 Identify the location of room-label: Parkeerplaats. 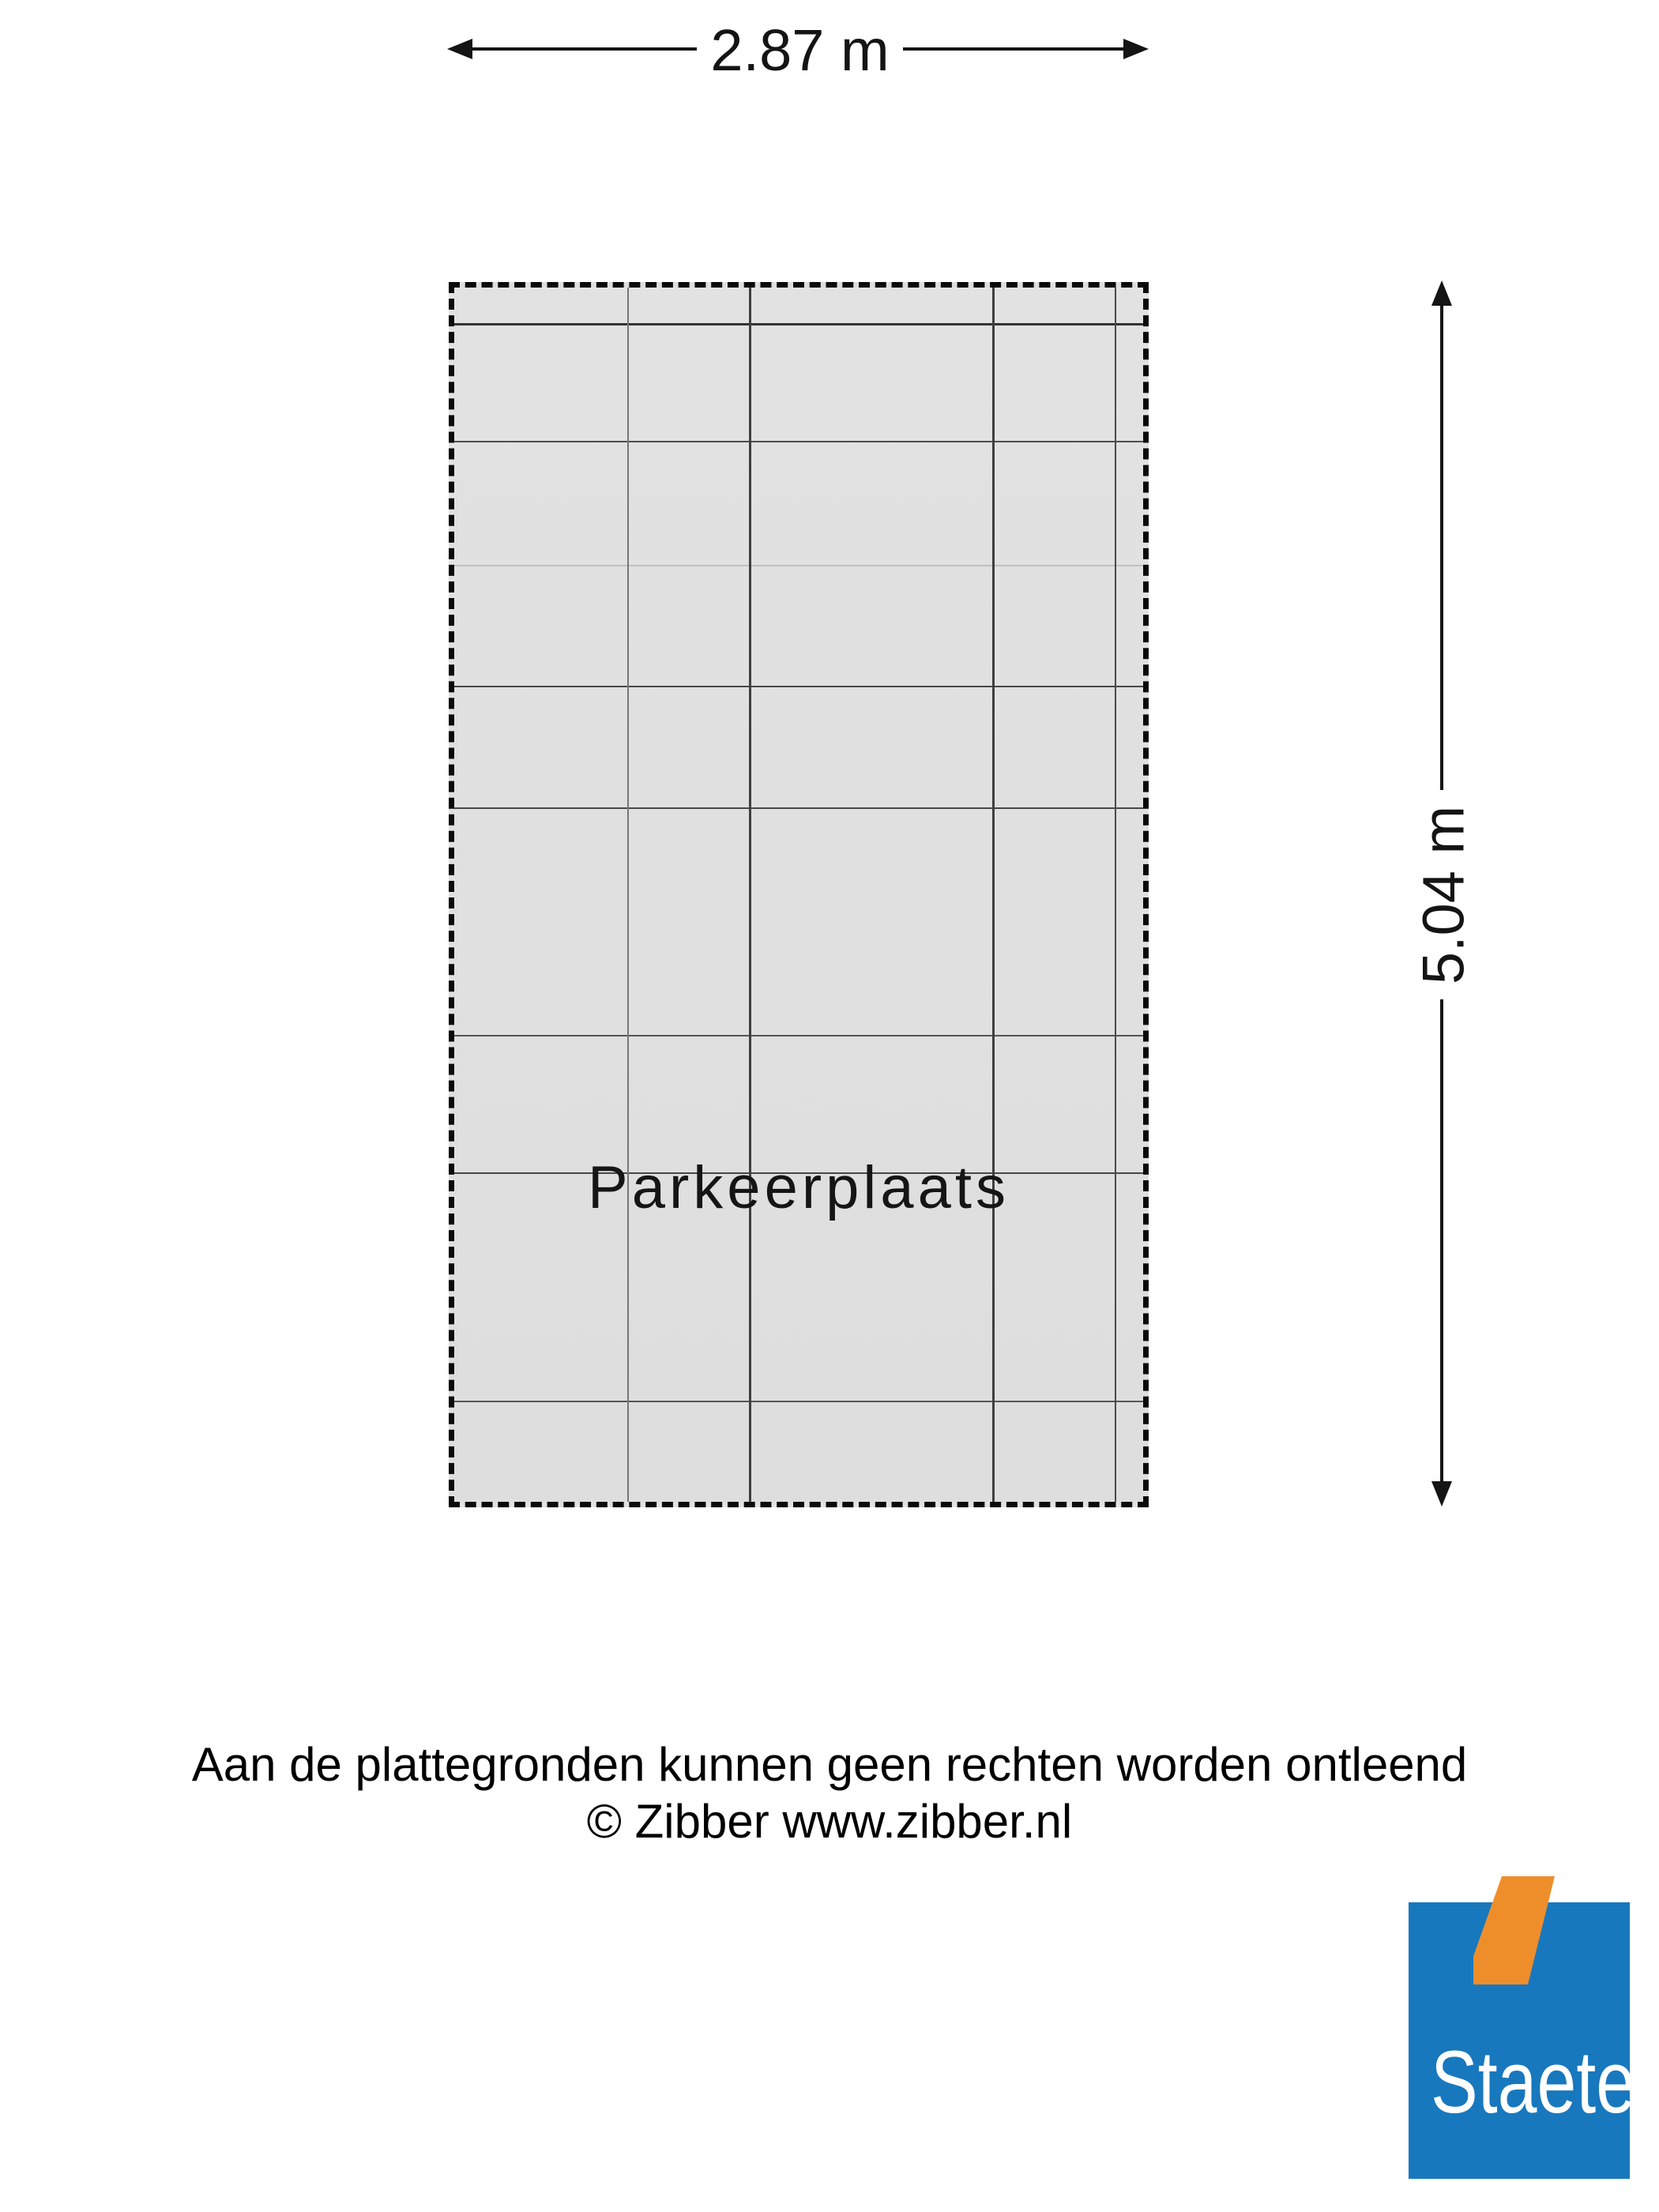
(799, 1188).